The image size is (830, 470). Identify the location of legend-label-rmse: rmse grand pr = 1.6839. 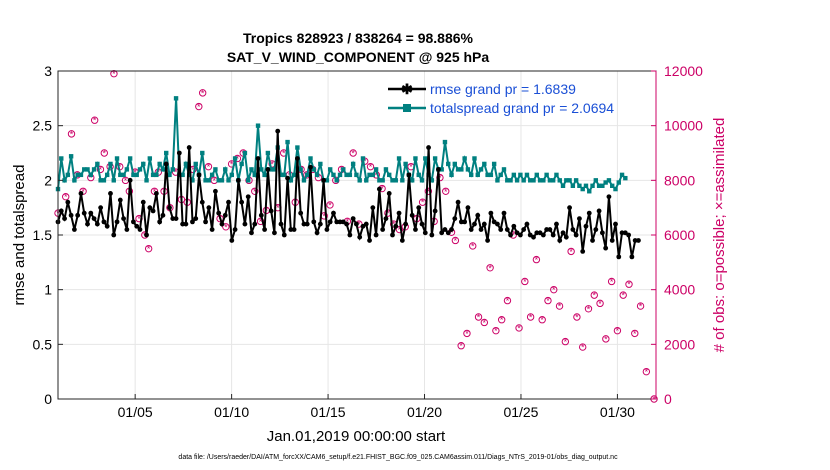
(503, 89).